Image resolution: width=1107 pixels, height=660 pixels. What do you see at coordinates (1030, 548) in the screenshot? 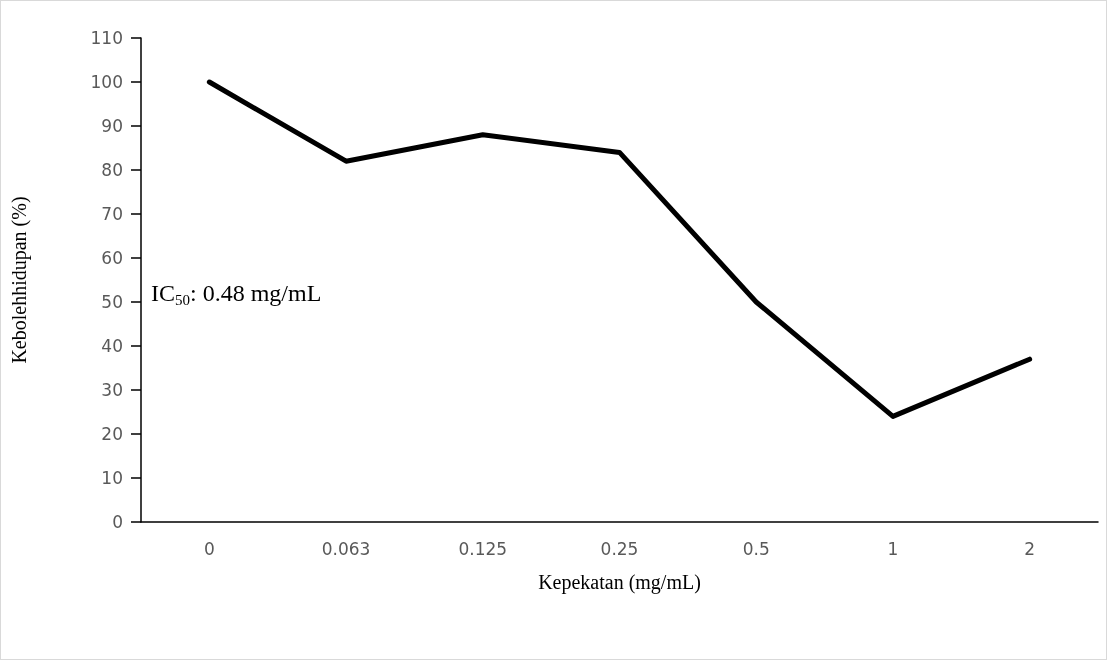
I see `x-tick-label: 2` at bounding box center [1030, 548].